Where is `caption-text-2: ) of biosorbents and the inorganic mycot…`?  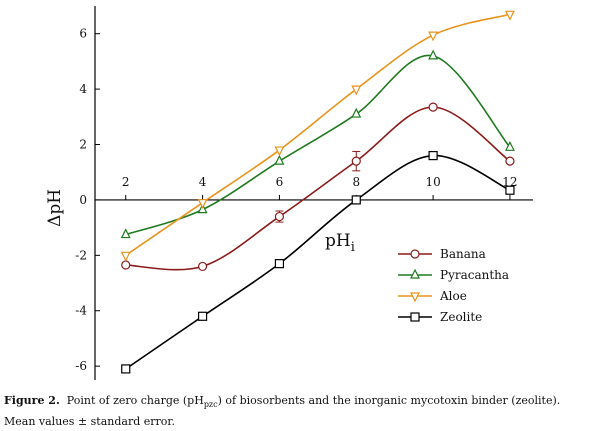
caption-text-2: ) of biosorbents and the inorganic mycot… is located at coordinates (389, 400).